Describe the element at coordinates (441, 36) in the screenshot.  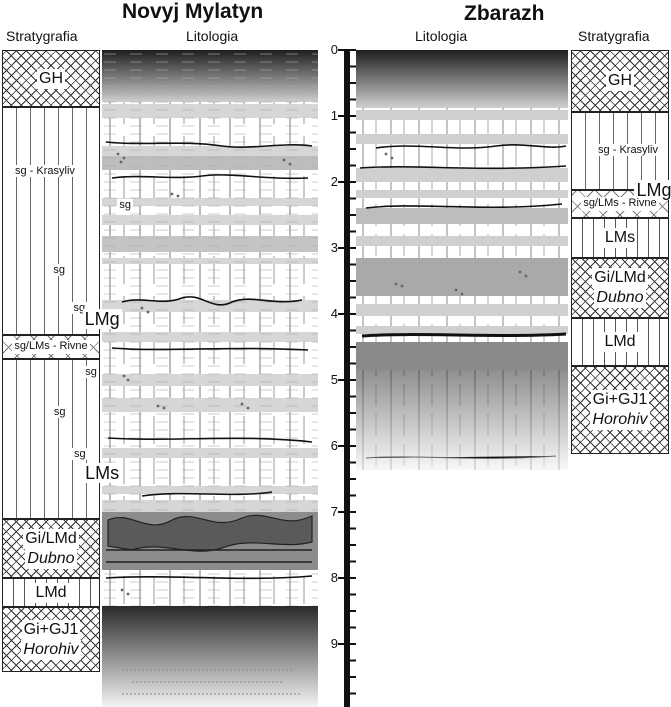
I see `right-litho-header: Litologia` at that location.